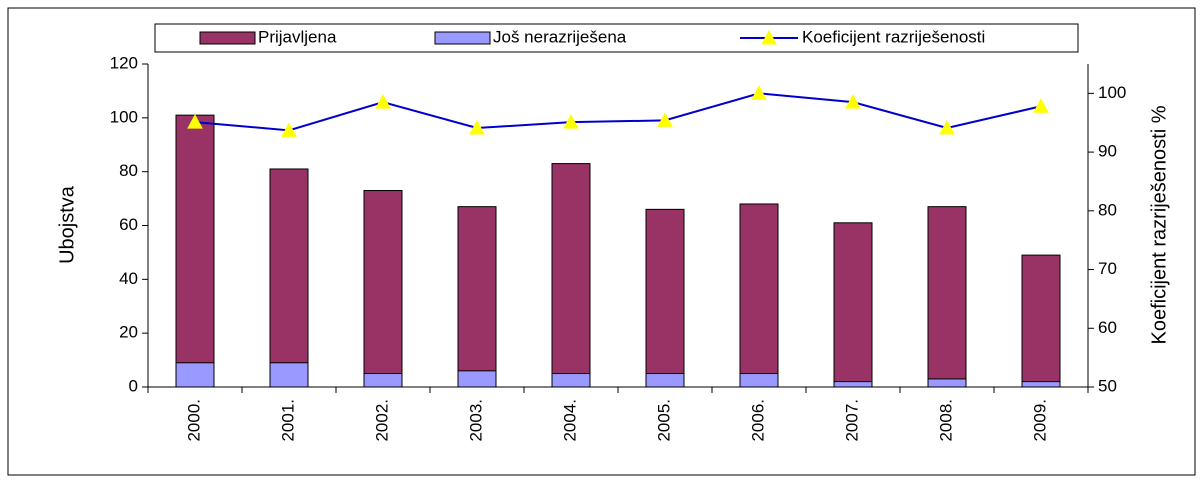  What do you see at coordinates (67, 224) in the screenshot?
I see `y-axis-title: Ubojstva` at bounding box center [67, 224].